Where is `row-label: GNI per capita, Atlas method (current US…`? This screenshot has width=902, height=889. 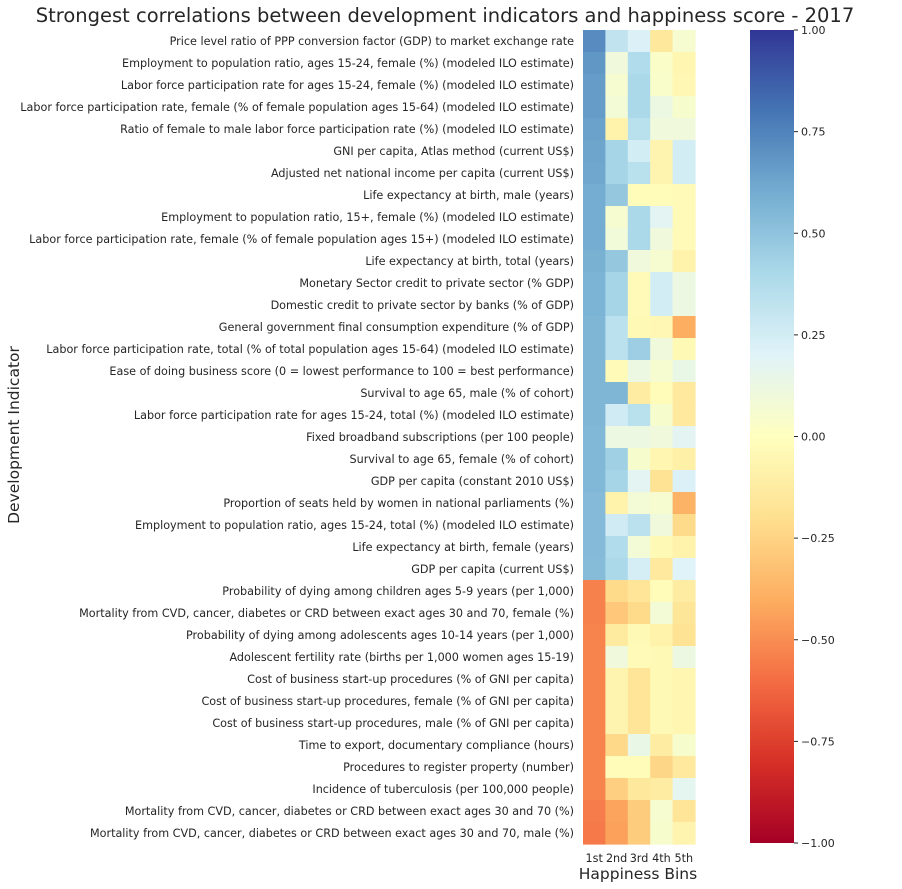 row-label: GNI per capita, Atlas method (current US… is located at coordinates (453, 151).